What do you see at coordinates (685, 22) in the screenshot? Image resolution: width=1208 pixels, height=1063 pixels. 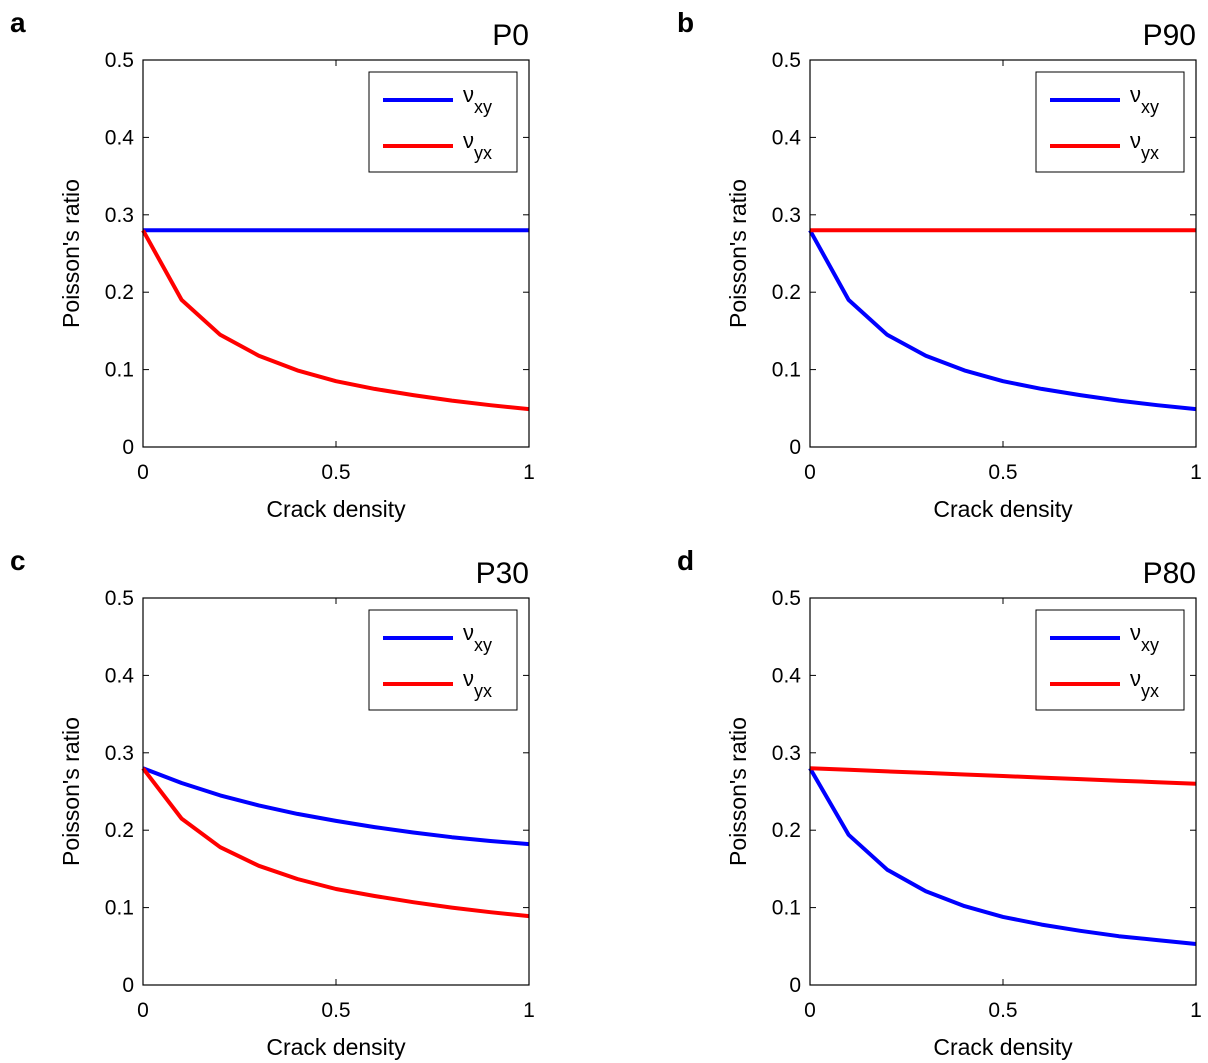 I see `panel-letter: b` at bounding box center [685, 22].